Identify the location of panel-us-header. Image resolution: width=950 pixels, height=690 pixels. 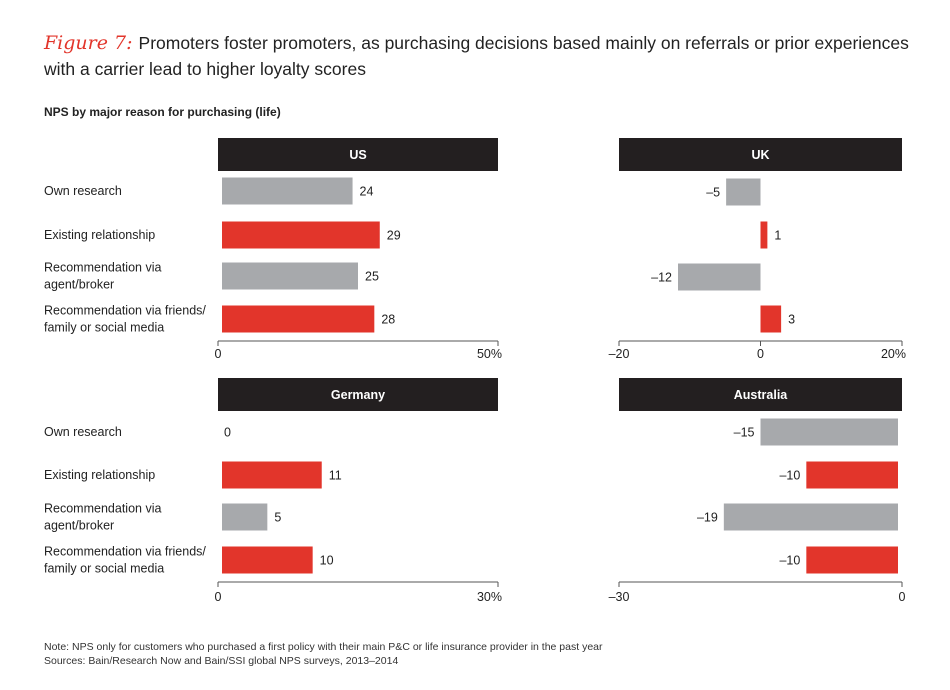
(358, 154).